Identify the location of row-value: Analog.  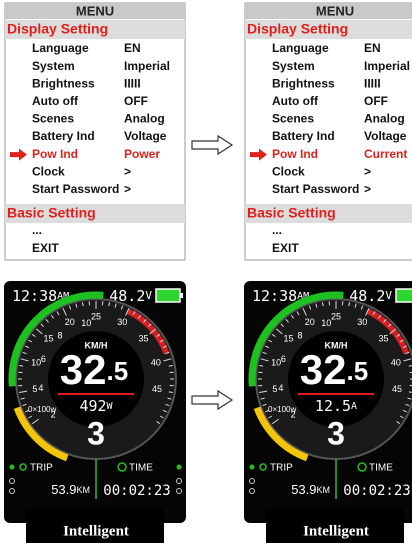
(144, 119).